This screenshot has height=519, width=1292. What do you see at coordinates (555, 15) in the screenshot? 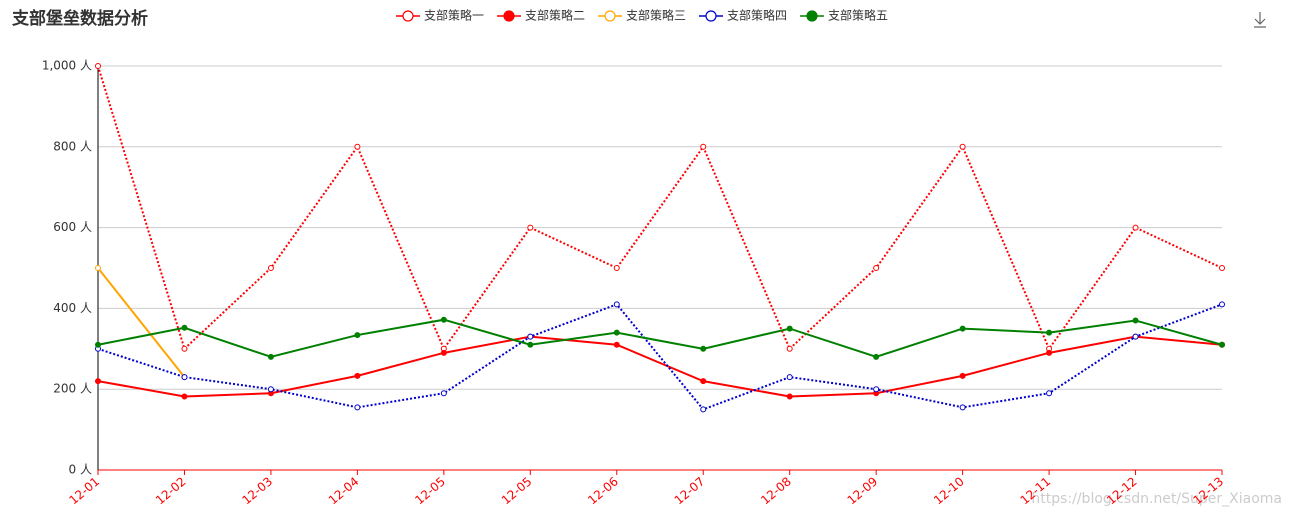
I see `legend-label: 支部策略二` at bounding box center [555, 15].